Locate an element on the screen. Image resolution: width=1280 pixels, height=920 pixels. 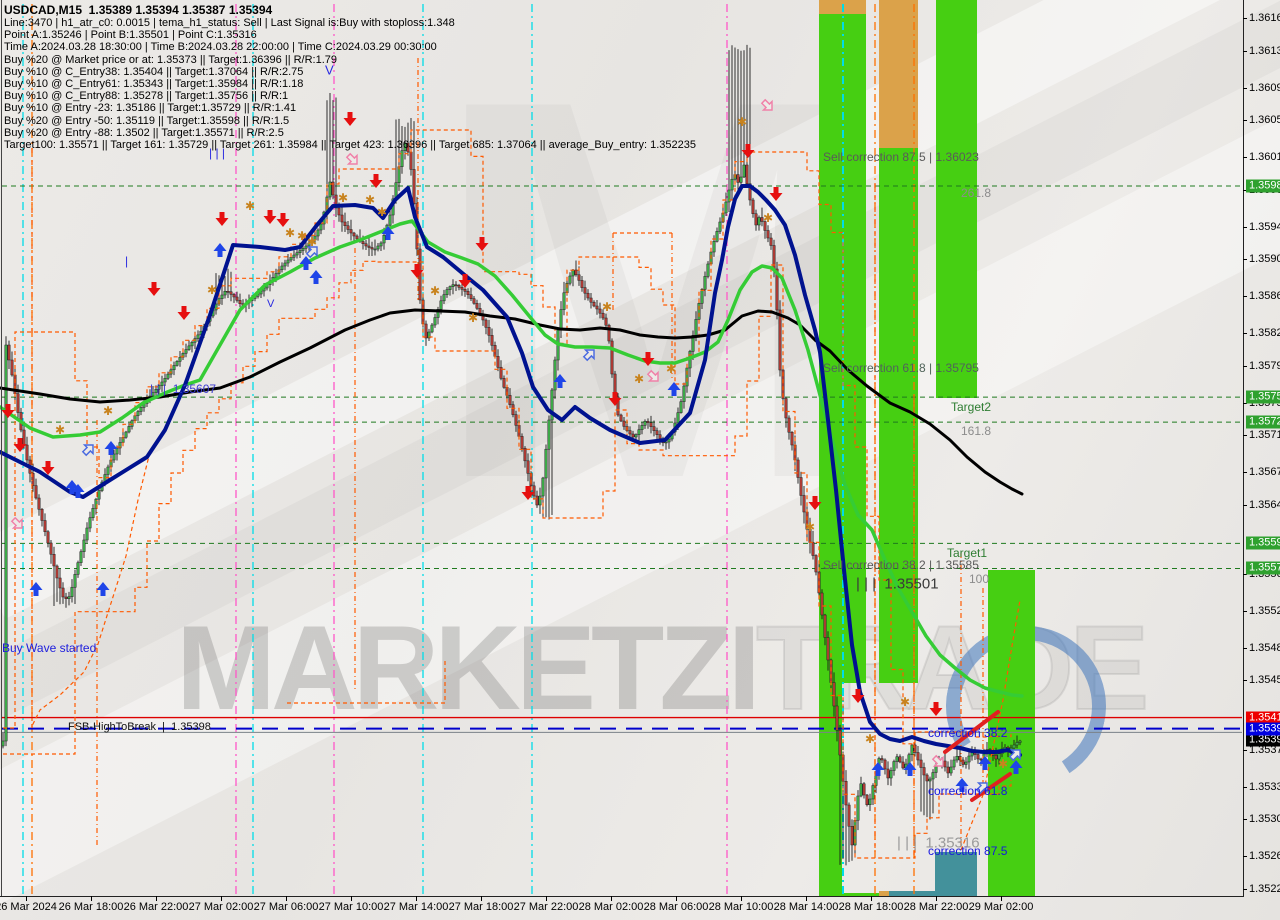
chart-annotation: | | | is located at coordinates (217, 153).